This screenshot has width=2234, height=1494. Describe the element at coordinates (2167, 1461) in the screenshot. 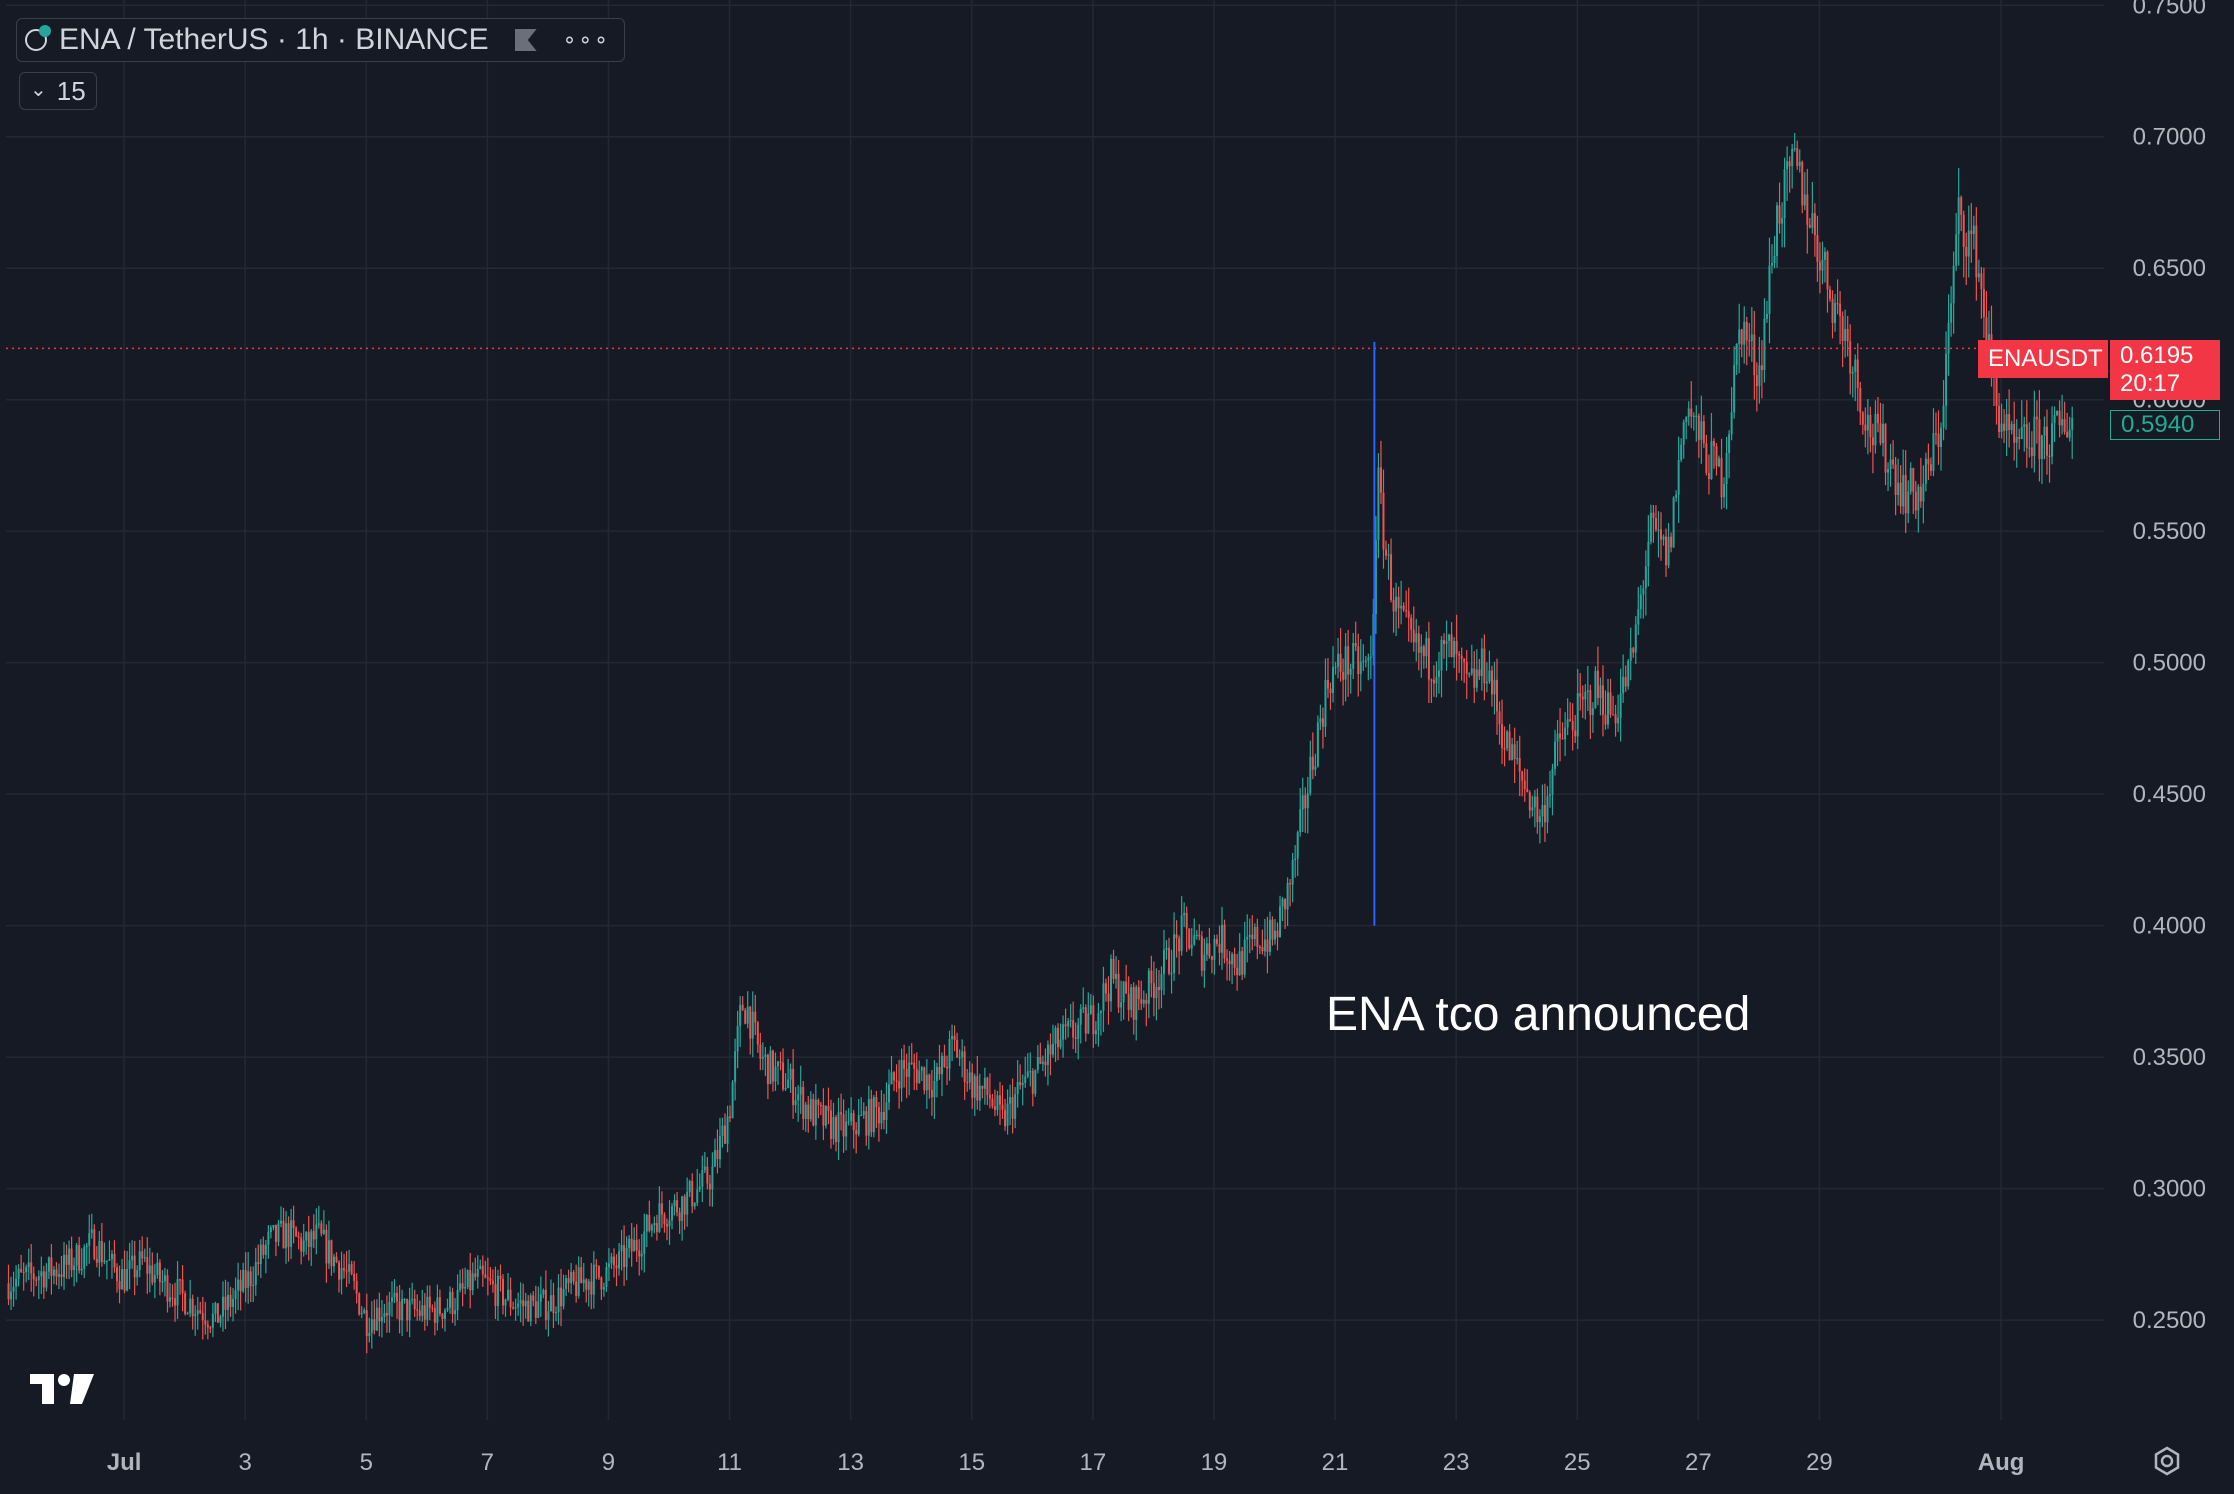

I see `settings-gear-icon` at that location.